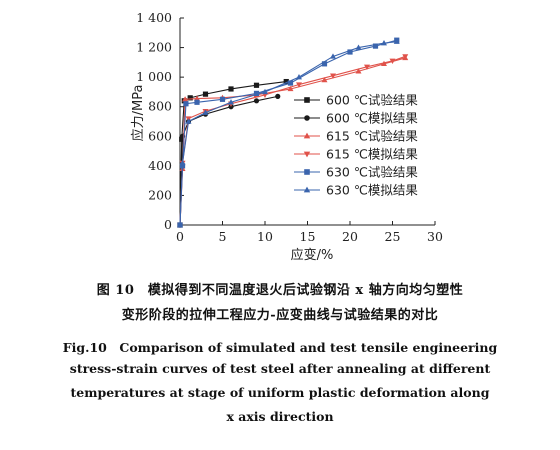 This screenshot has width=560, height=450. I want to click on x-tick-label: 10, so click(265, 236).